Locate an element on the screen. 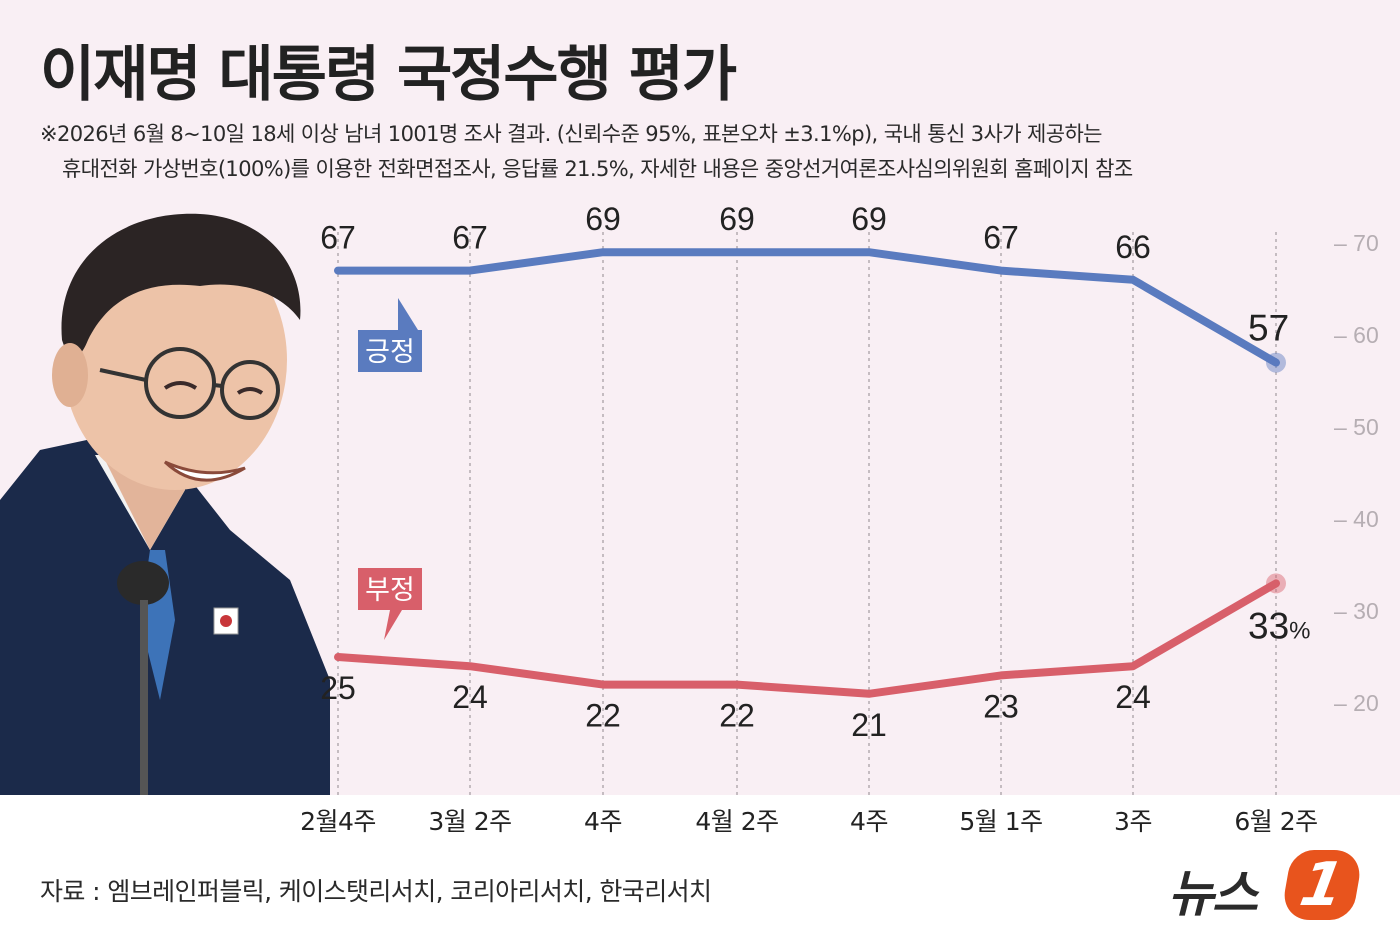  negative-callout-bubble is located at coordinates (390, 604).